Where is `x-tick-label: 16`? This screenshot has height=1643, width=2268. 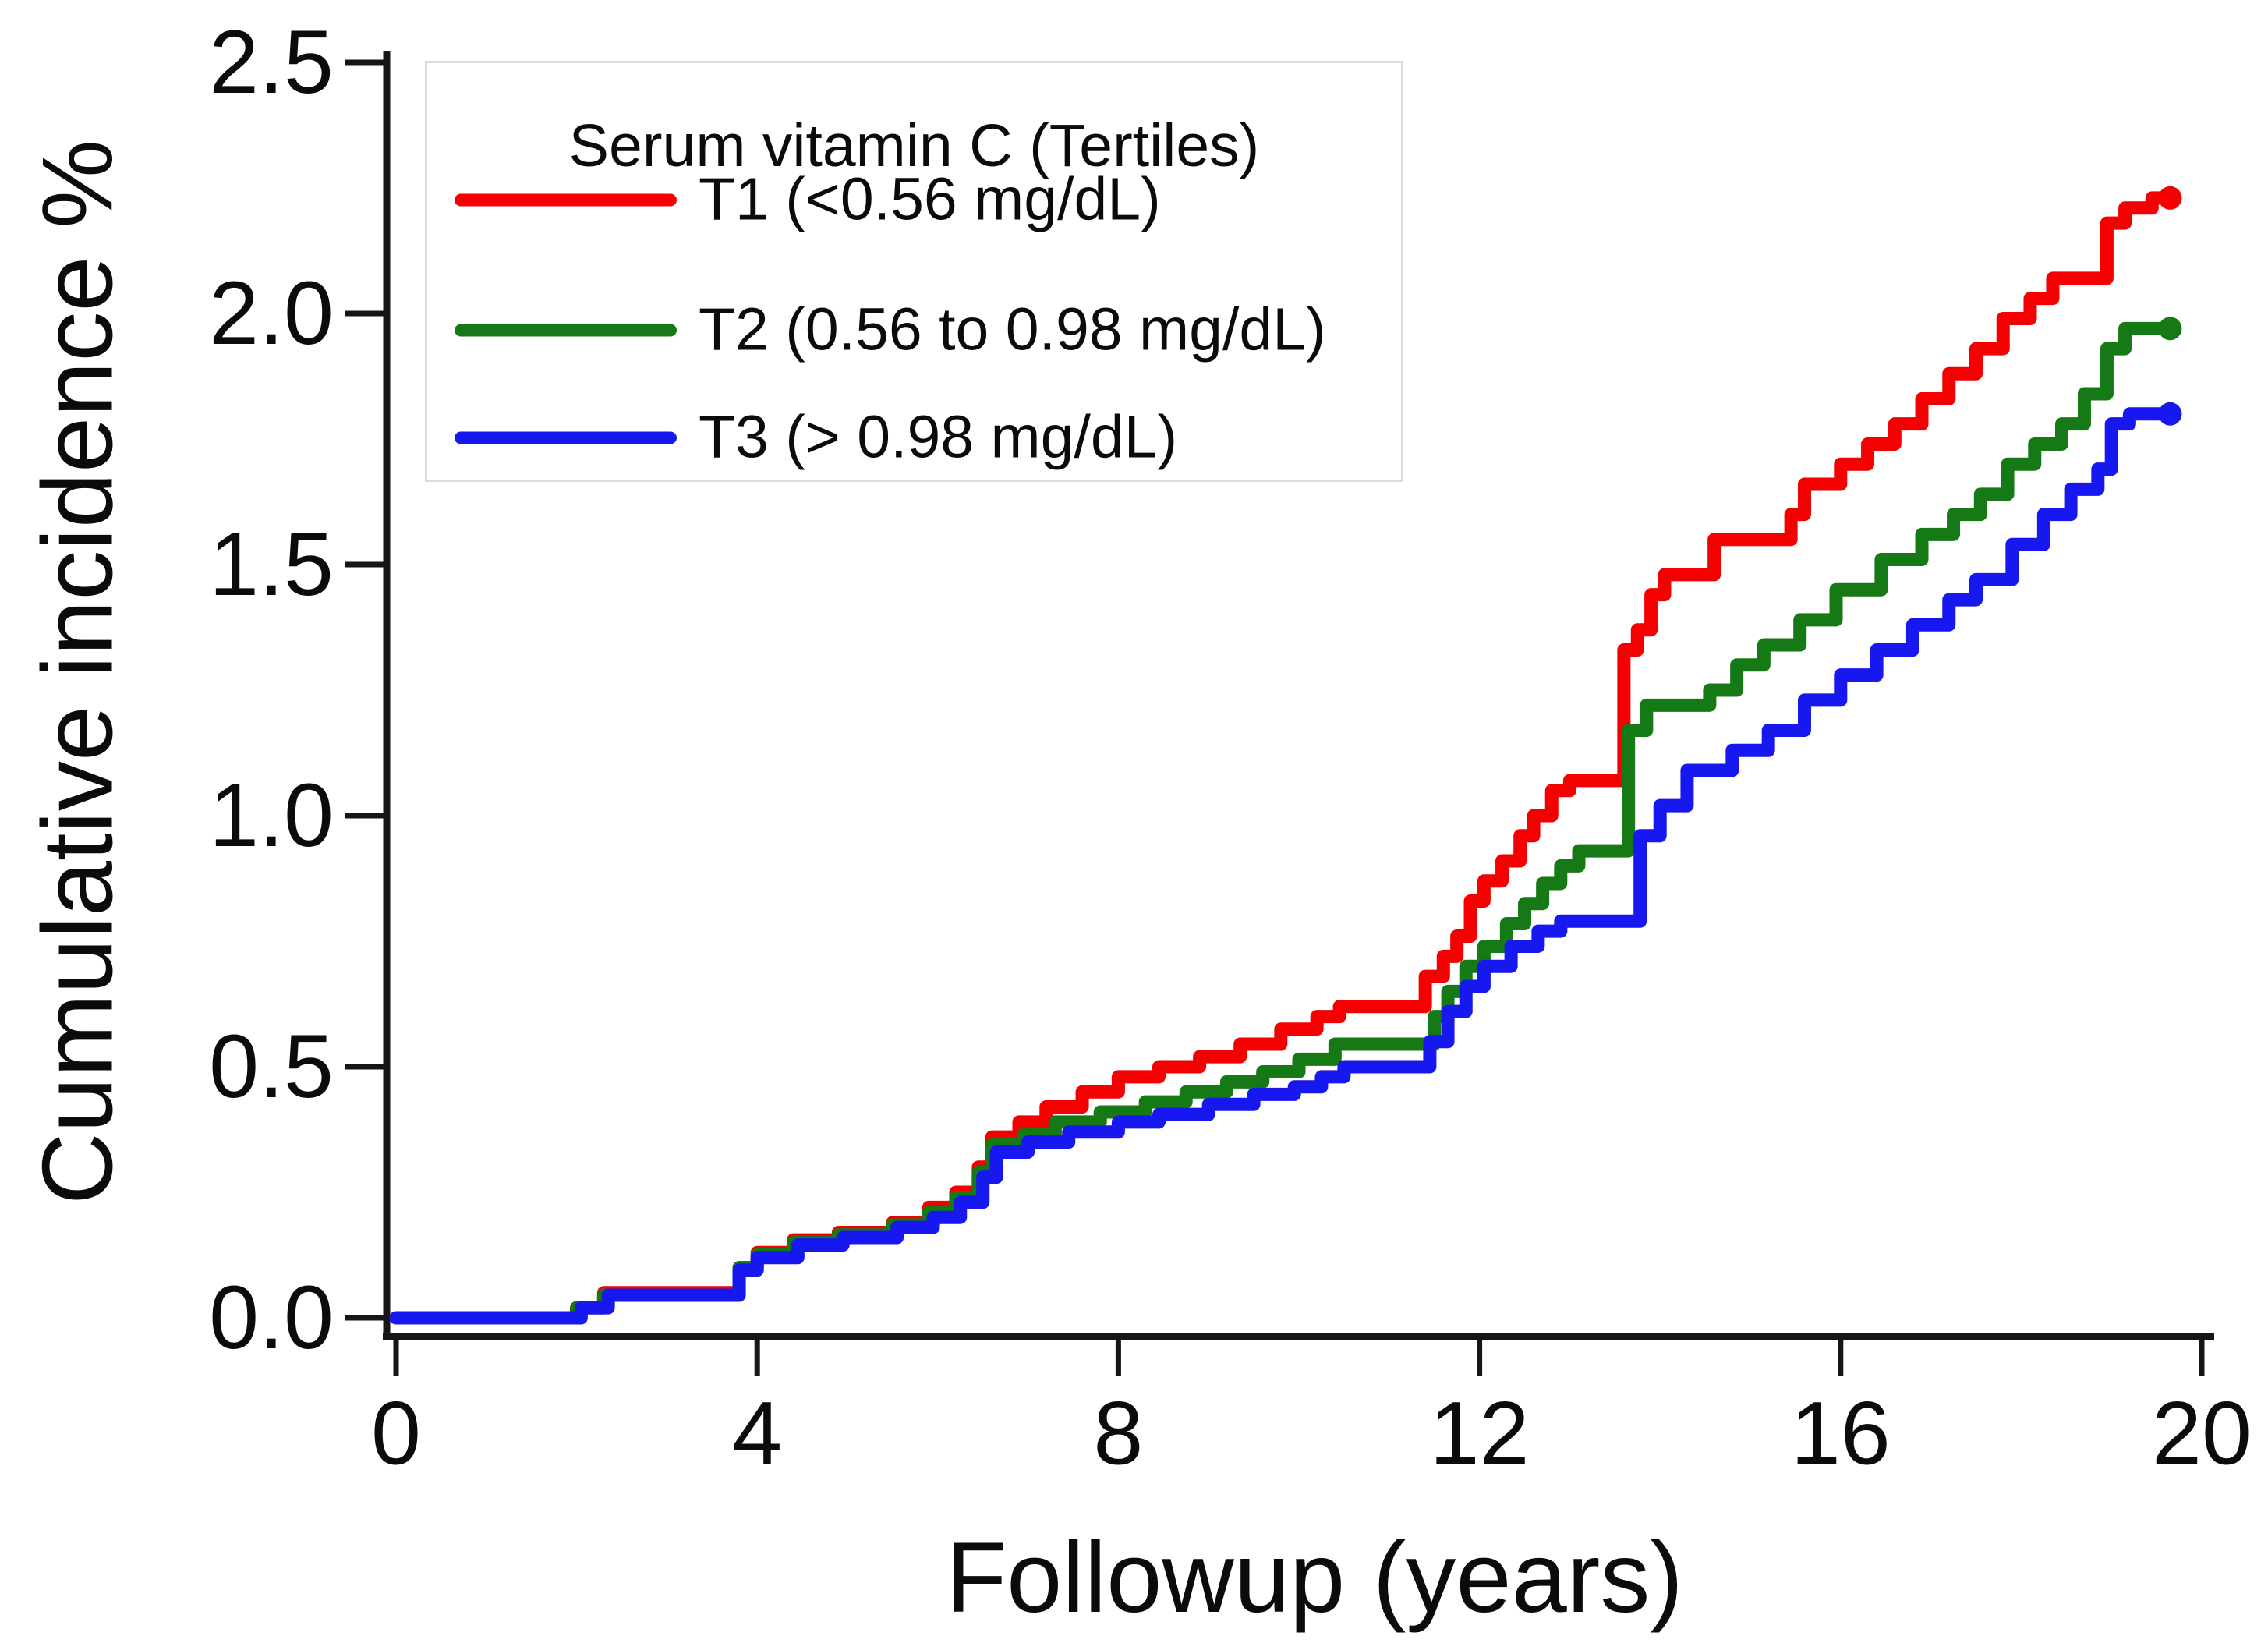
x-tick-label: 16 is located at coordinates (1841, 1433).